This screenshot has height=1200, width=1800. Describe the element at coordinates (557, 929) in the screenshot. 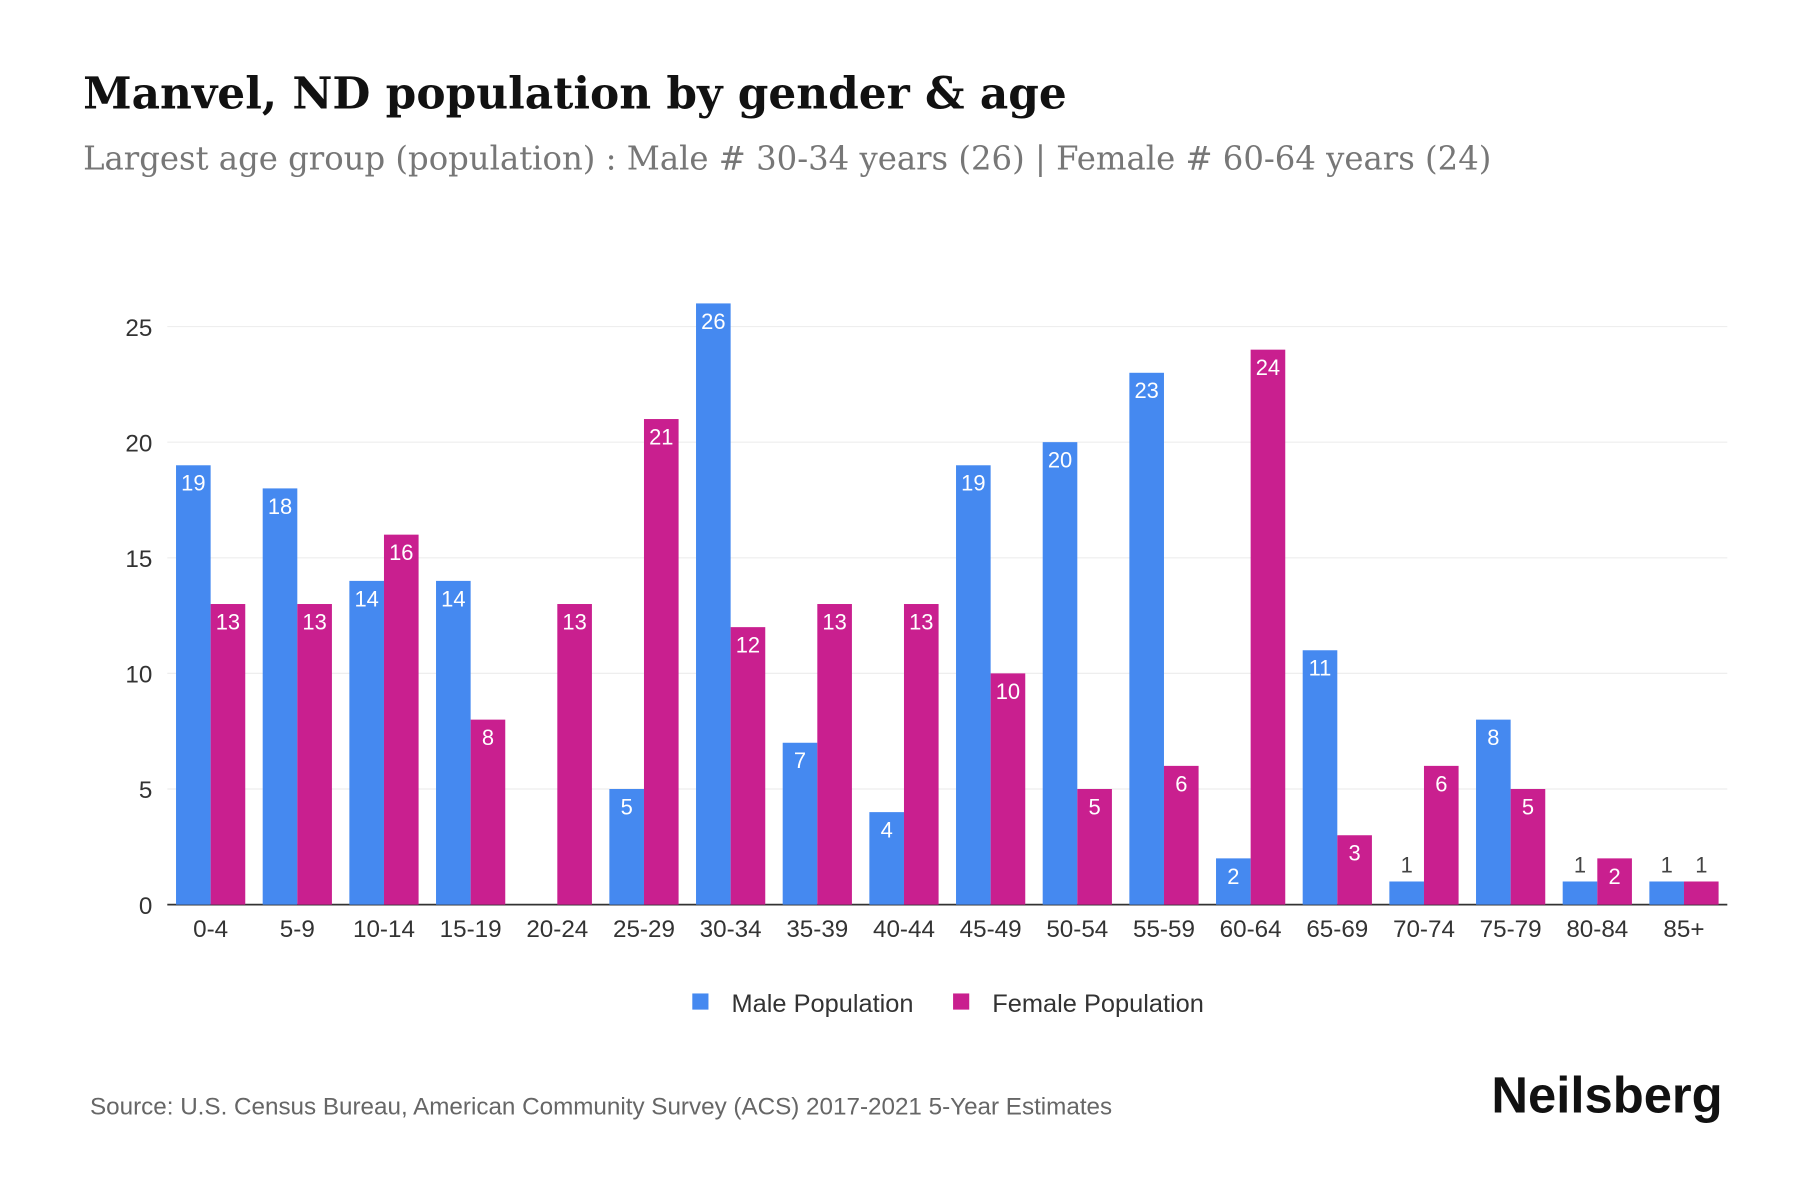

I see `x-tick-label: 20-24` at that location.